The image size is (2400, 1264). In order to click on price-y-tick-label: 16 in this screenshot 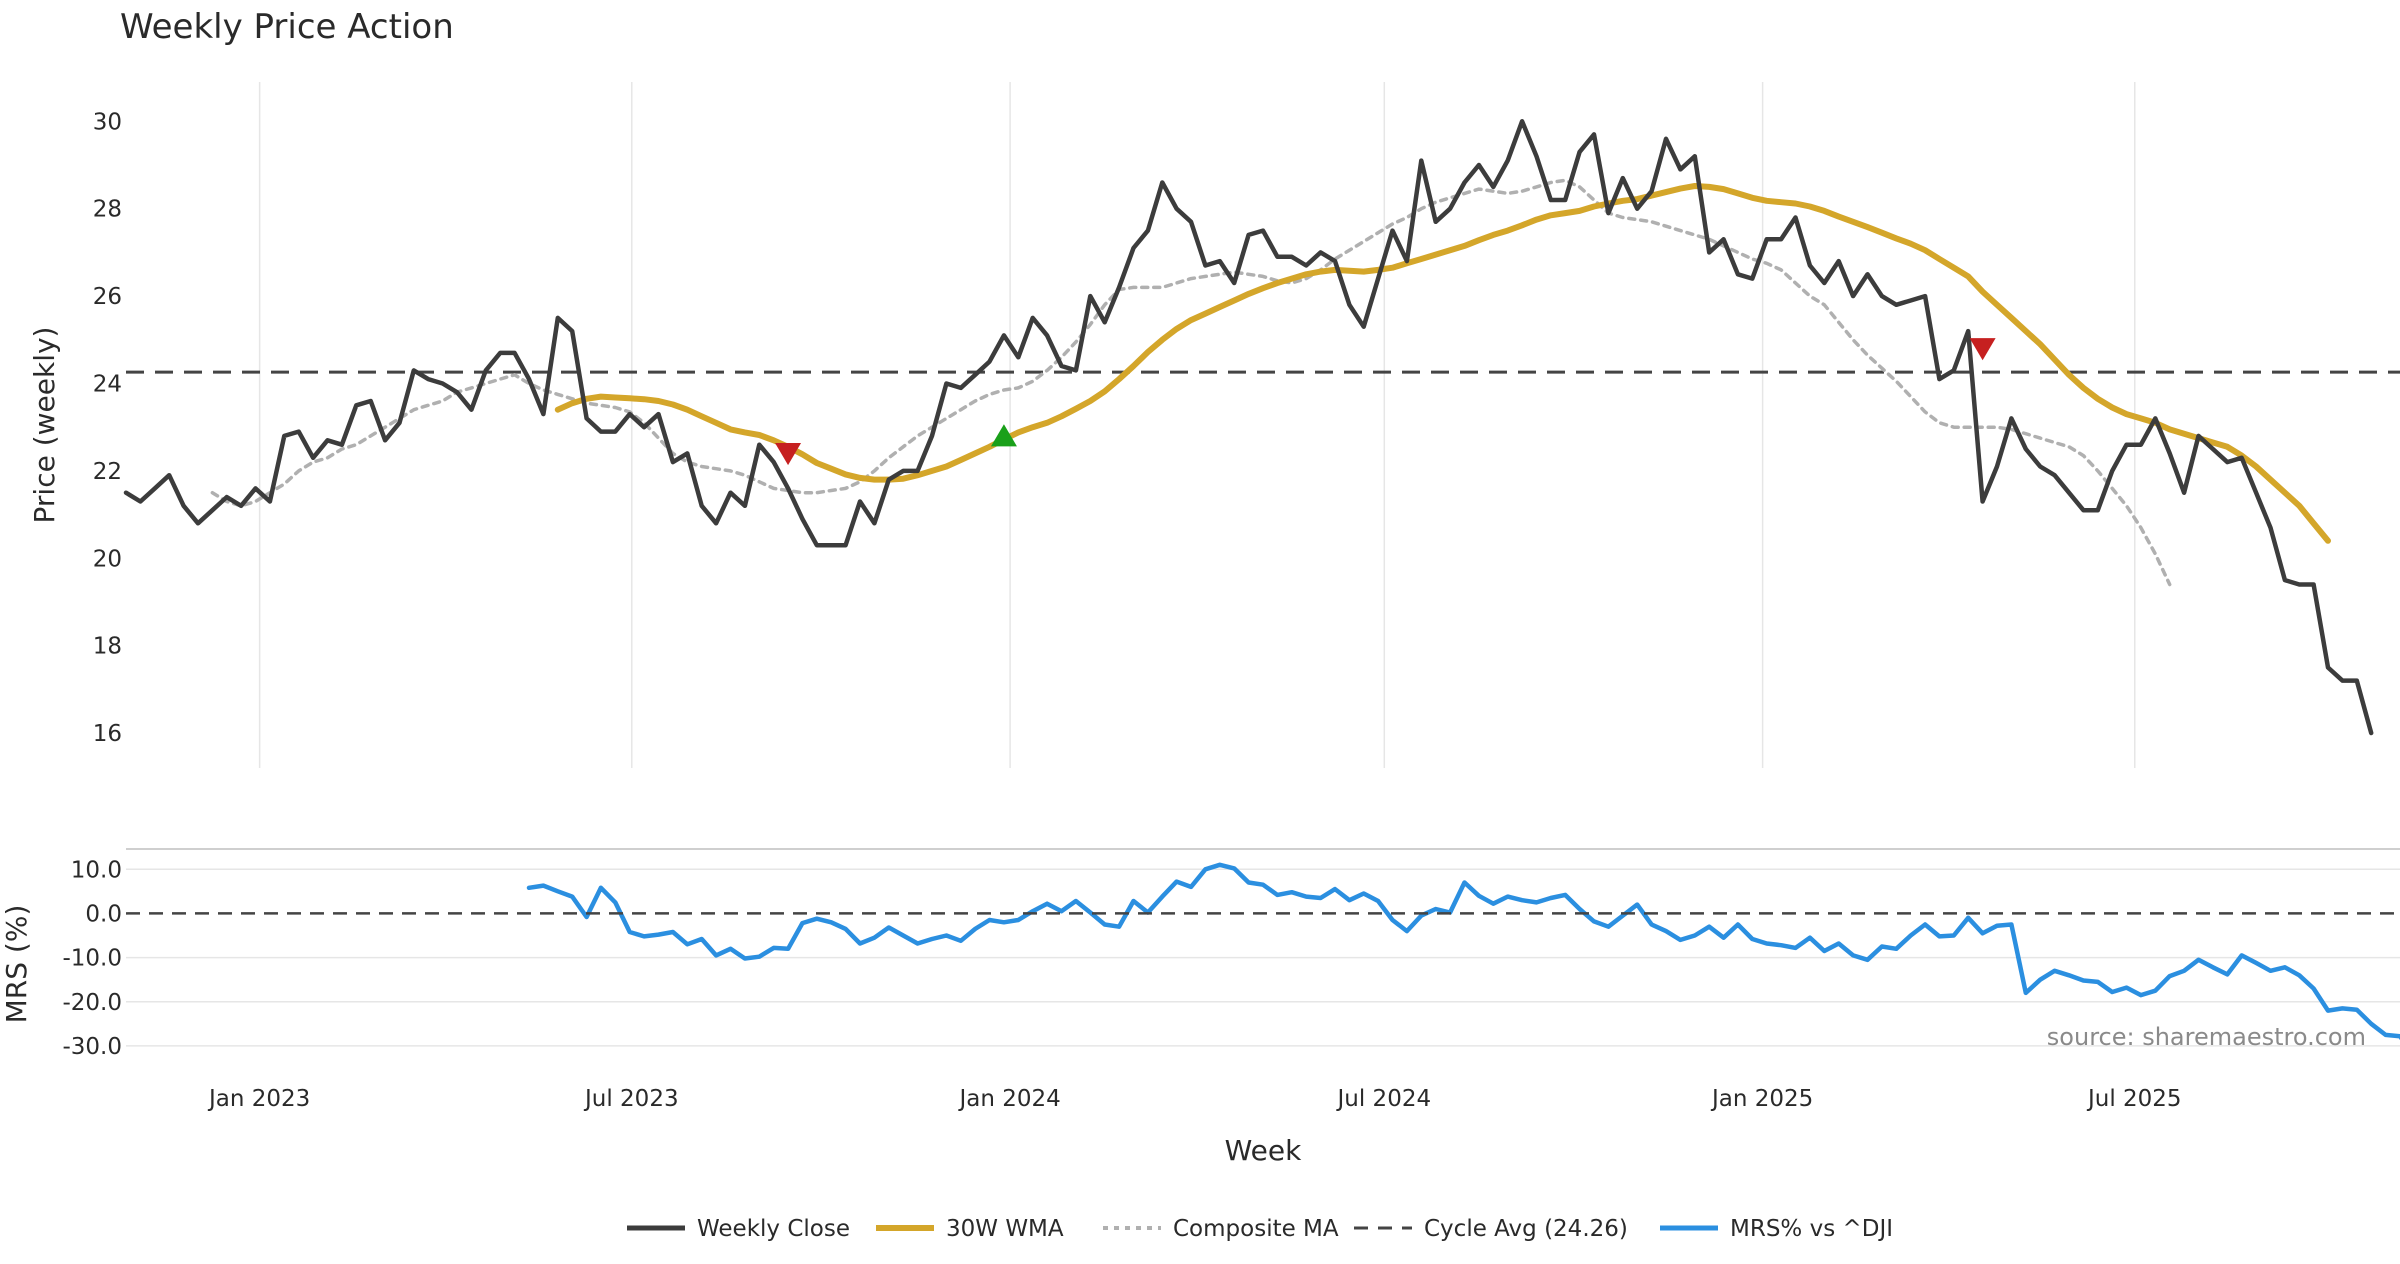, I will do `click(107, 734)`.